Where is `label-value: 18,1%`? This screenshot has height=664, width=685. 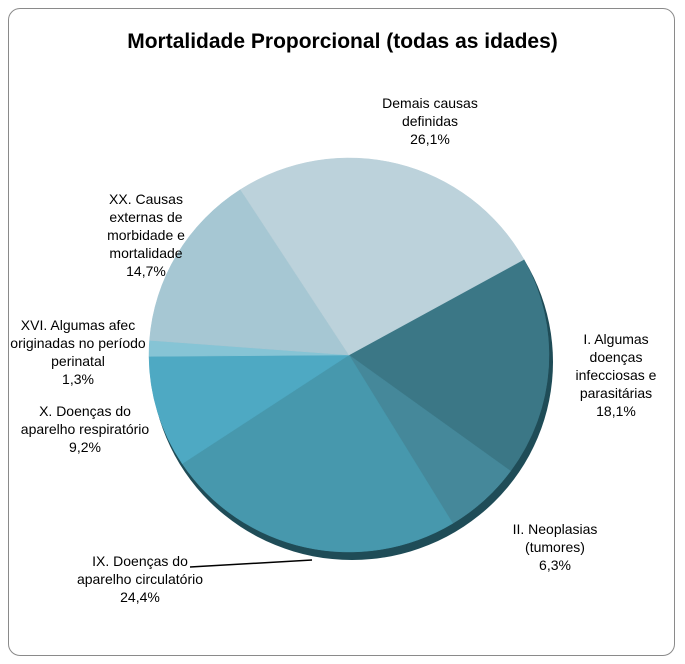 label-value: 18,1% is located at coordinates (616, 411).